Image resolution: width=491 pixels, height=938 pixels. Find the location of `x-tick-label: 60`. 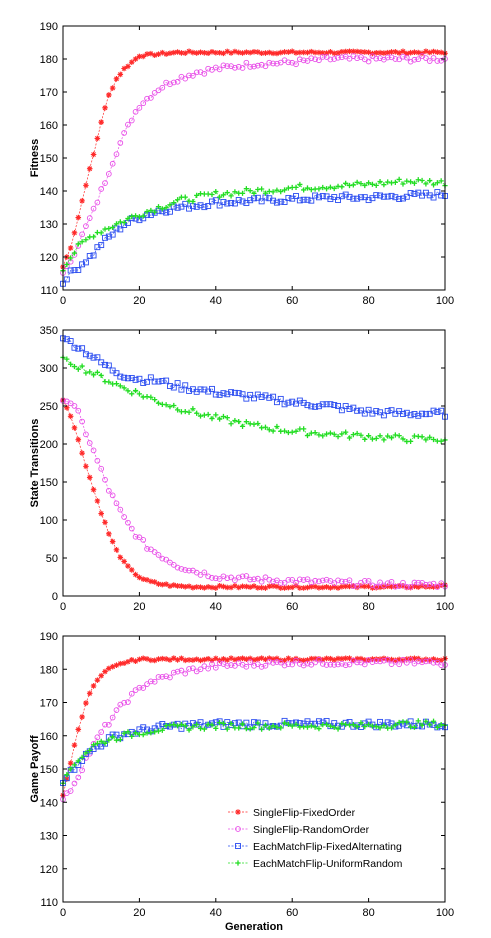

x-tick-label: 60 is located at coordinates (292, 913).